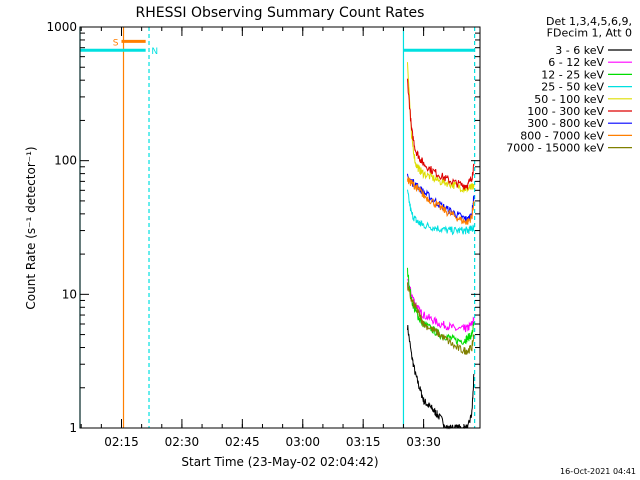 This screenshot has height=480, width=640. Describe the element at coordinates (242, 442) in the screenshot. I see `x-tick-label: 02:45` at that location.